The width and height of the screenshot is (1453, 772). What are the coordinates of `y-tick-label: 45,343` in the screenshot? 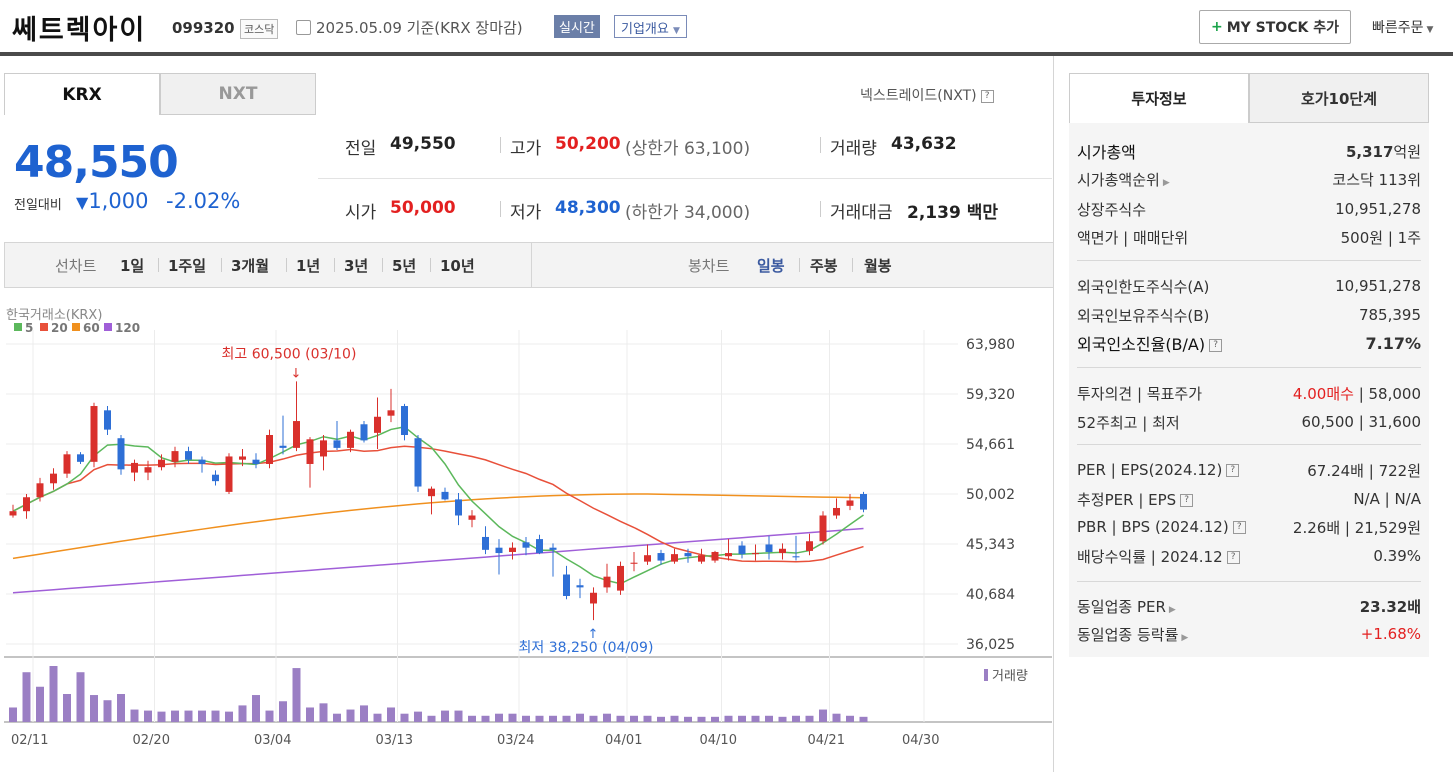 It's located at (990, 545).